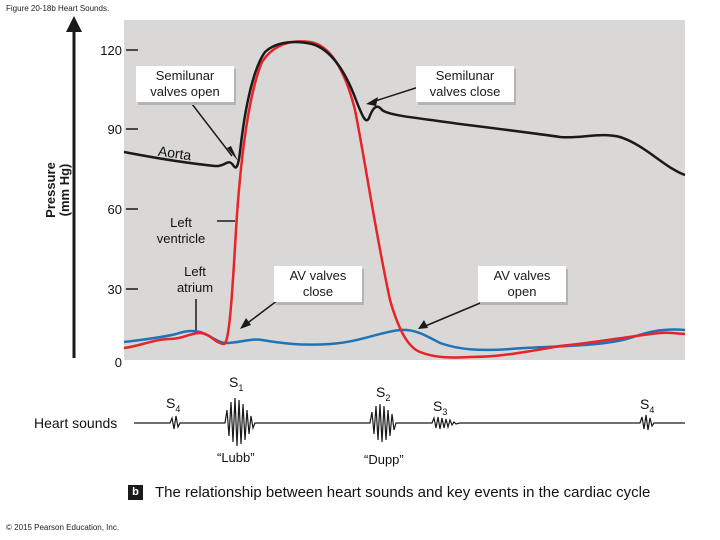 This screenshot has width=720, height=540. I want to click on figure-caption: Figure 20-18b Heart Sounds., so click(58, 8).